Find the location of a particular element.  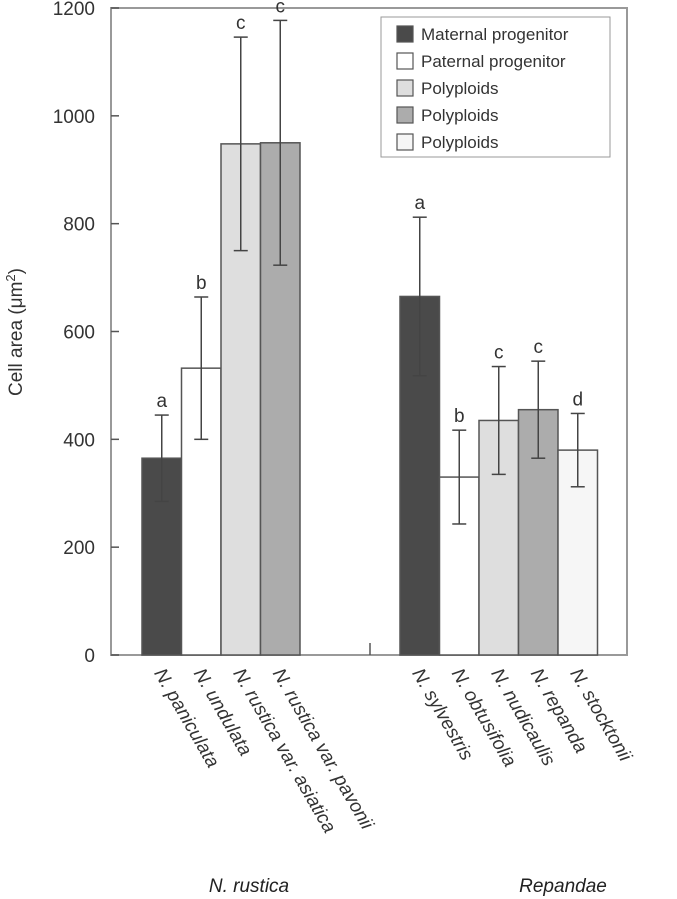

group-label: Repandae is located at coordinates (563, 886).